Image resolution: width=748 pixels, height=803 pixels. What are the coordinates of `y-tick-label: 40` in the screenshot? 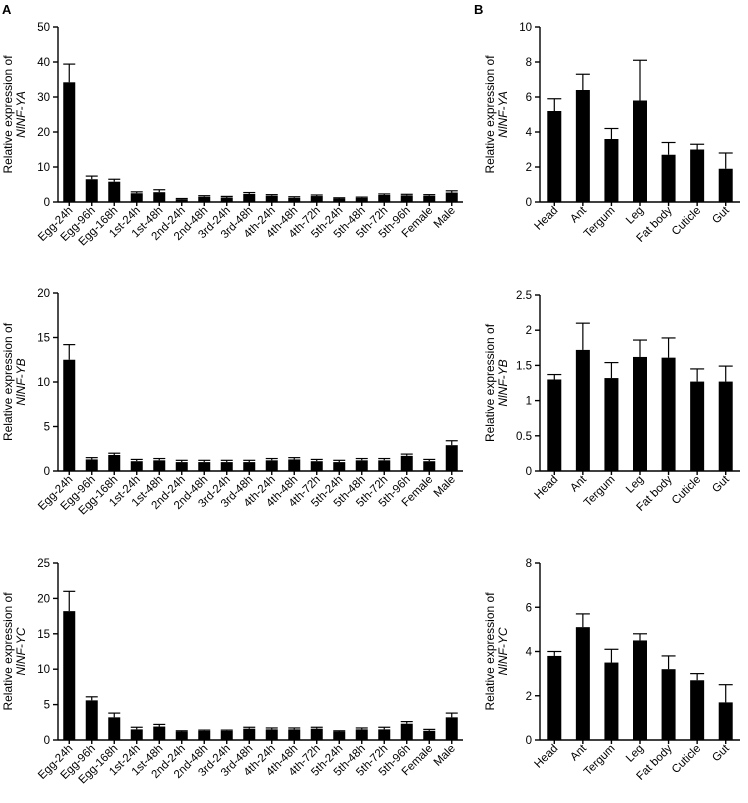 It's located at (43, 63).